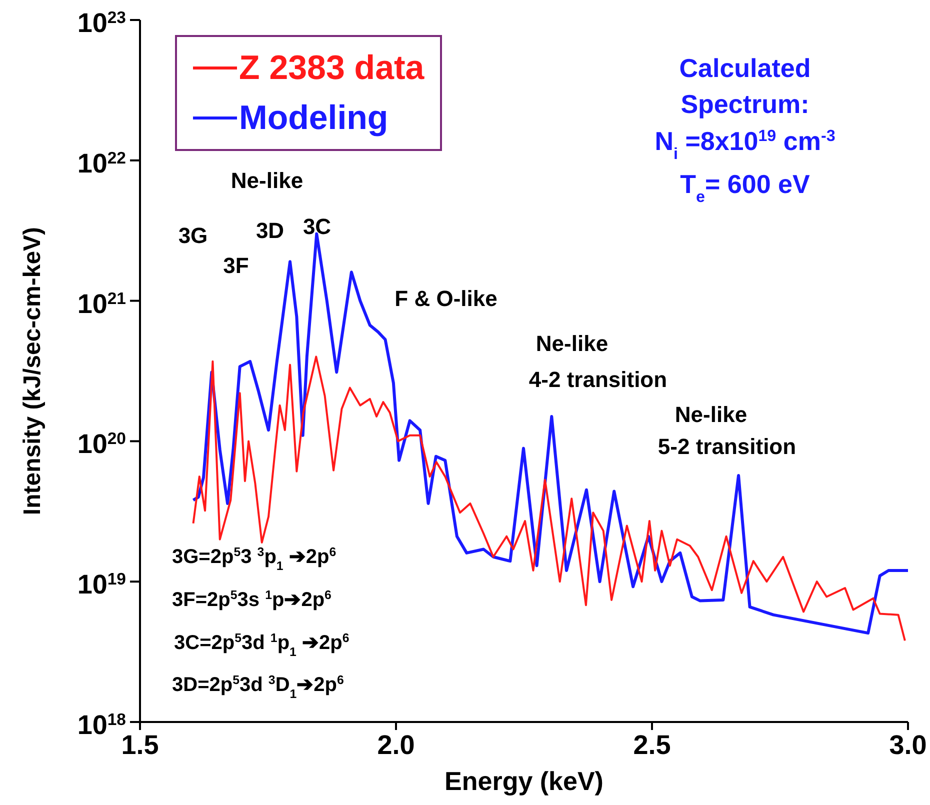 The image size is (930, 805). Describe the element at coordinates (331, 68) in the screenshot. I see `legend-label: Z 2383 data` at that location.